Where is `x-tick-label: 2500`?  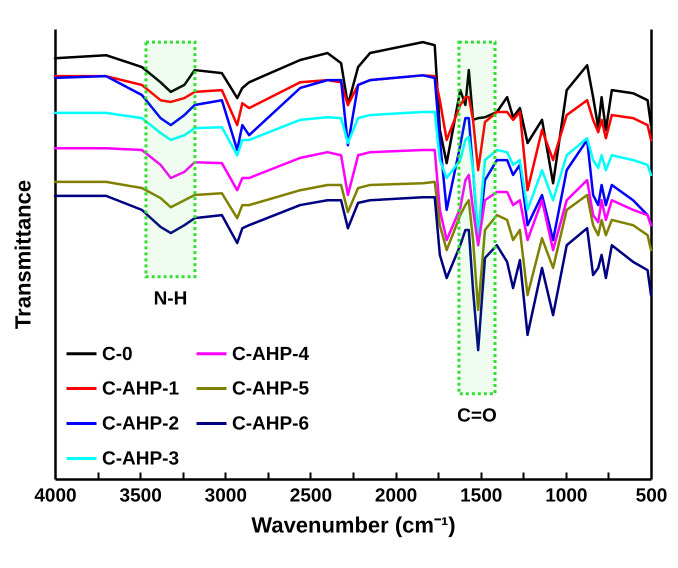 x-tick-label: 2500 is located at coordinates (311, 496).